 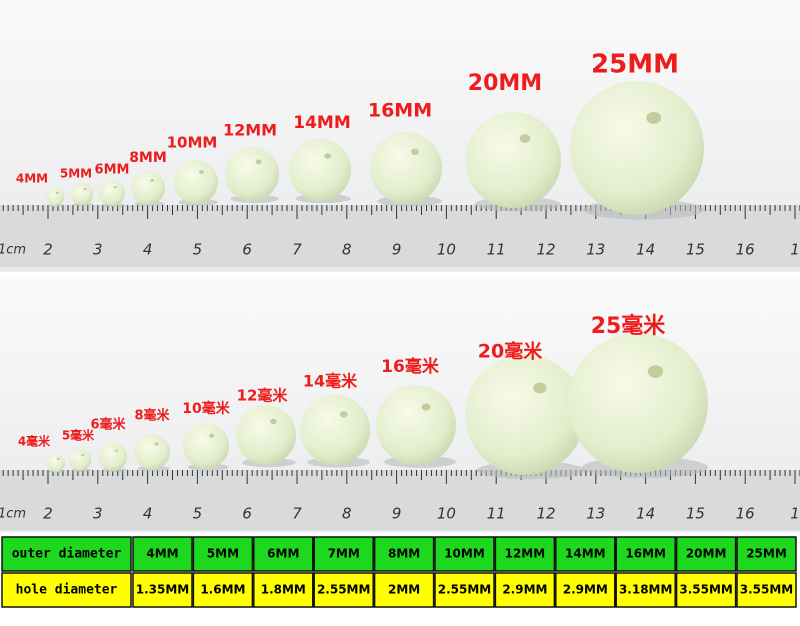 I want to click on ruler-number: 15, so click(x=695, y=250).